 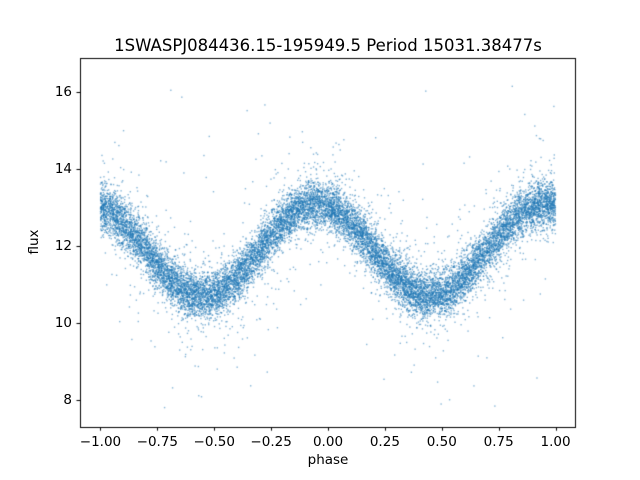 What do you see at coordinates (63, 92) in the screenshot?
I see `y-tick-label: 16` at bounding box center [63, 92].